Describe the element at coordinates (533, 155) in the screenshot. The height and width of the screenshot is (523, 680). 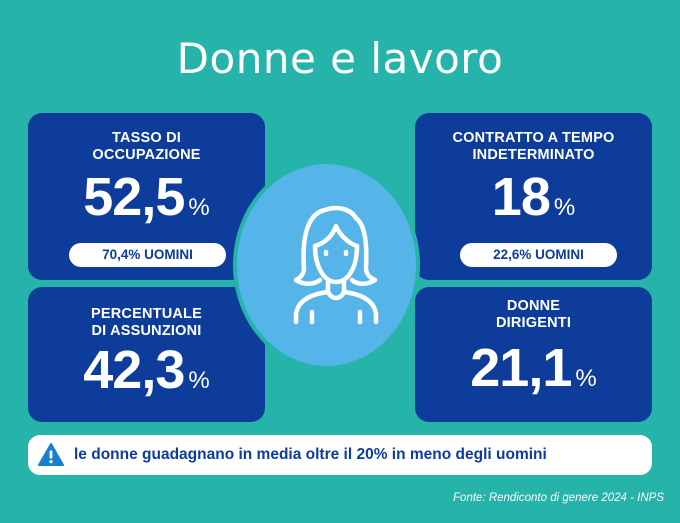
I see `stat-label-line: INDETERMINATO` at that location.